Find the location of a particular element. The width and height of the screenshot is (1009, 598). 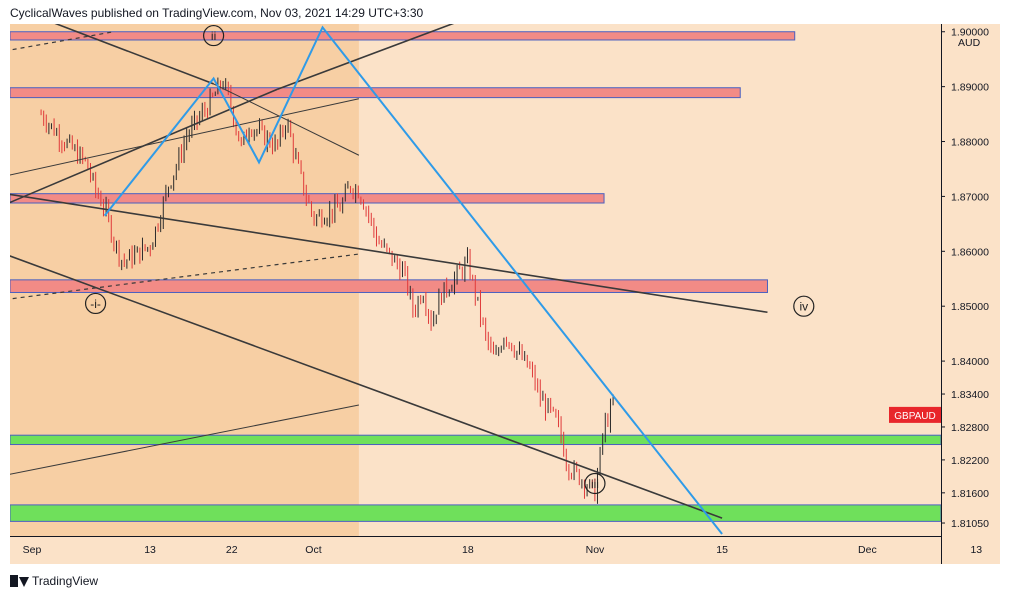

price-tick-7: 1.84000 is located at coordinates (970, 362).